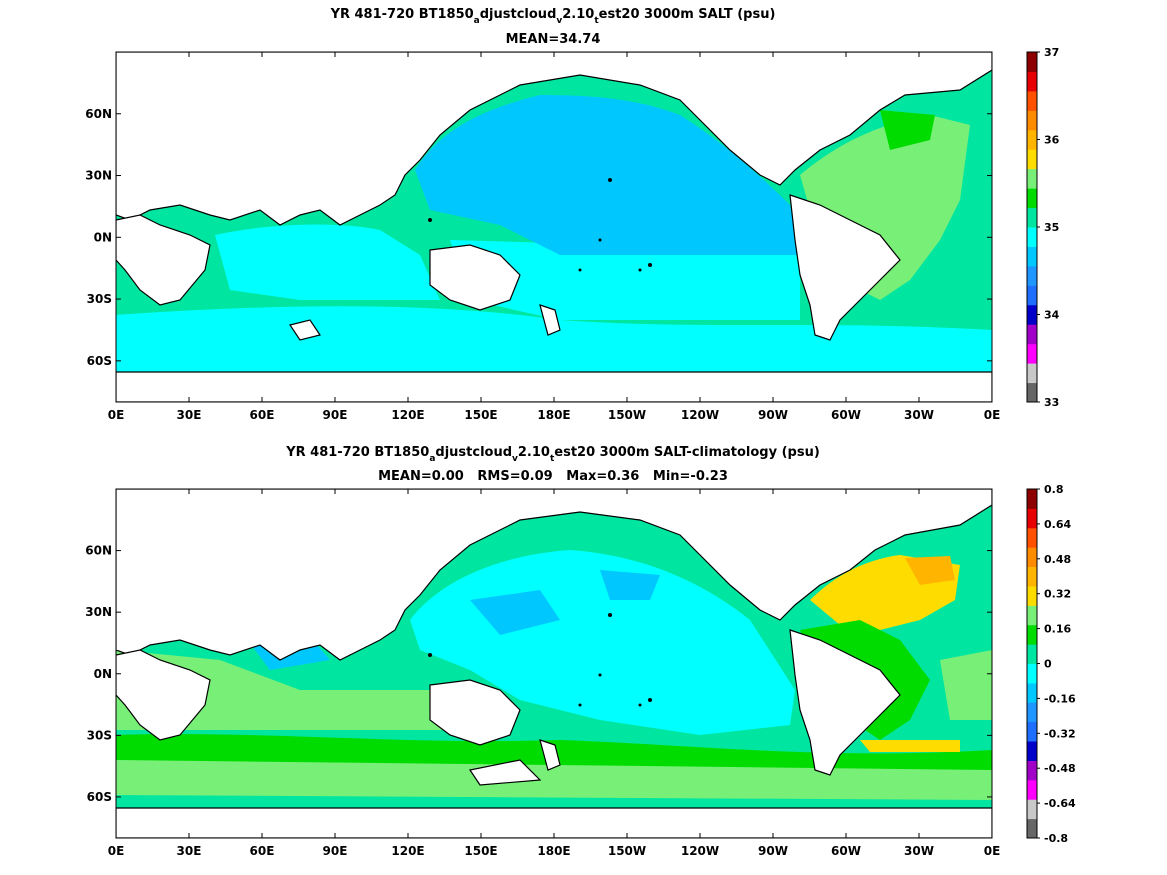 Image resolution: width=1167 pixels, height=875 pixels. Describe the element at coordinates (1052, 140) in the screenshot. I see `colorbar-label: 36` at that location.